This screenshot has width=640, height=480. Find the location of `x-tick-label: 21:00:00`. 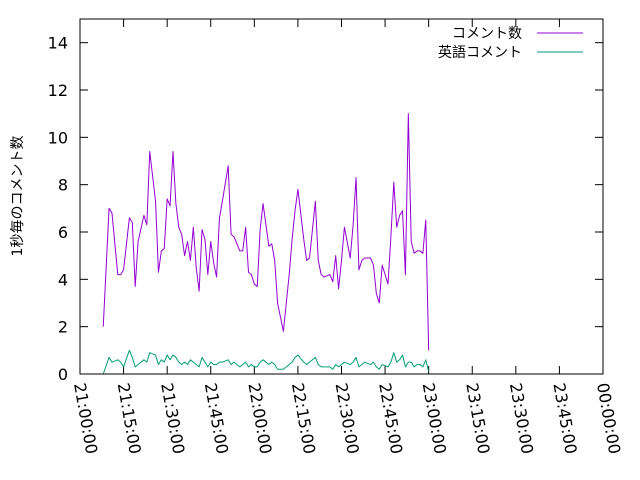

x-tick-label: 21:00:00 is located at coordinates (85, 418).